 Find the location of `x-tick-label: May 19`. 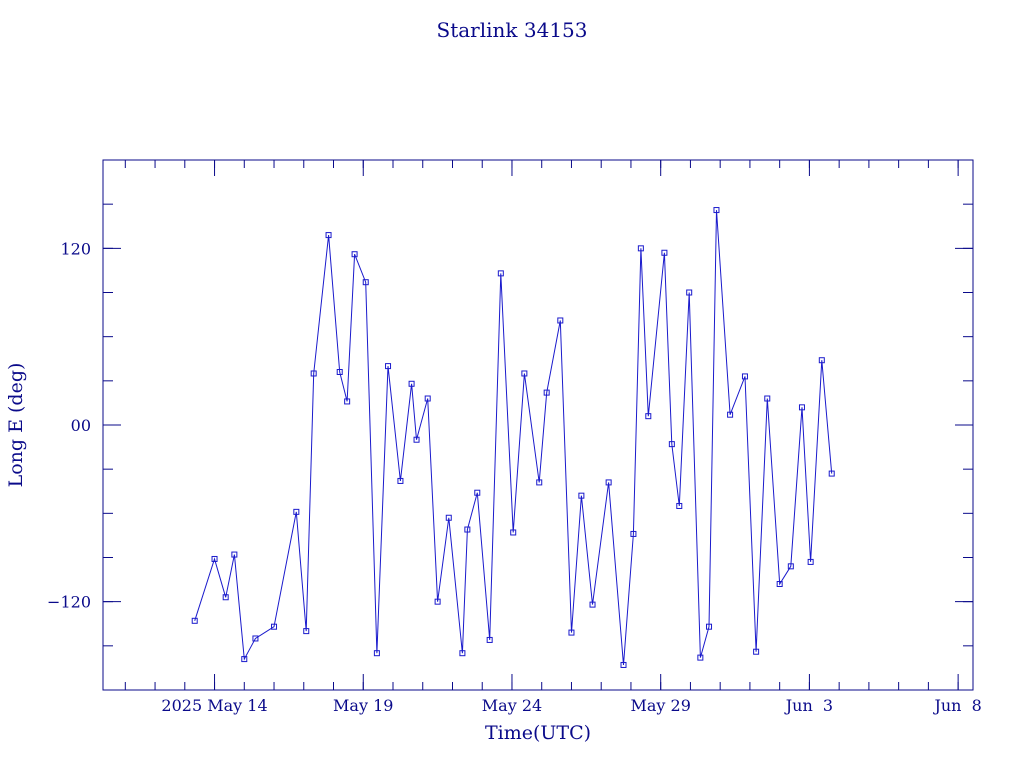

x-tick-label: May 19 is located at coordinates (363, 705).